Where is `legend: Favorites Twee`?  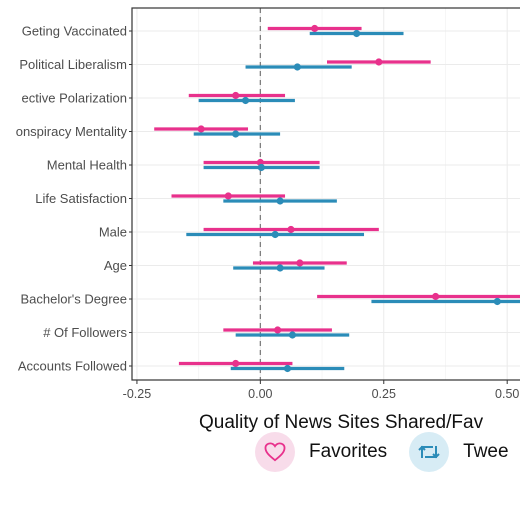 legend: Favorites Twee is located at coordinates (387, 452).